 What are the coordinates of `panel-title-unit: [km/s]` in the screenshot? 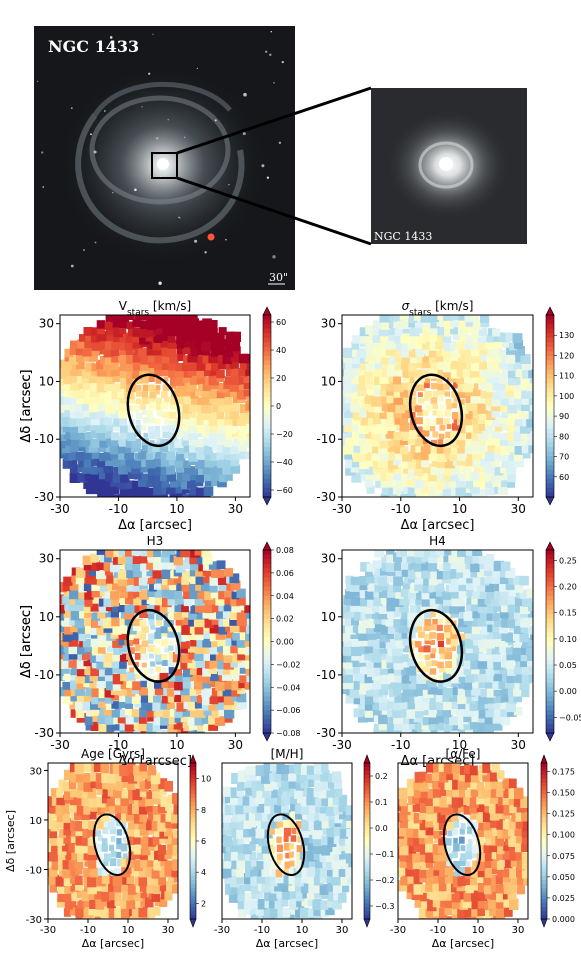 It's located at (170, 306).